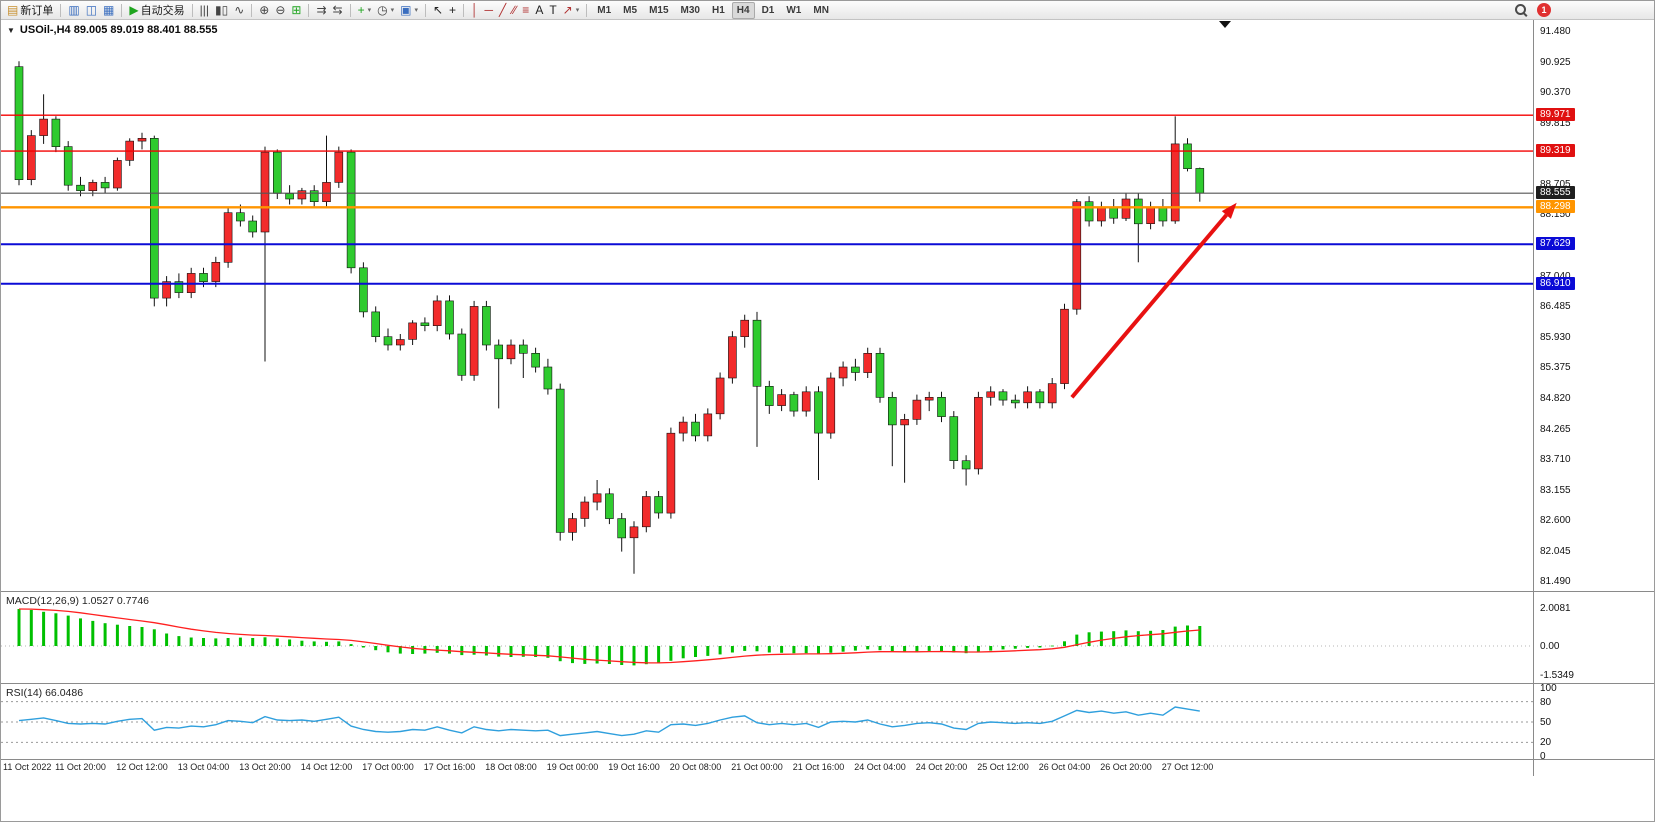 The height and width of the screenshot is (822, 1655). I want to click on time-axis-label: 13 Oct 04:00, so click(203, 767).